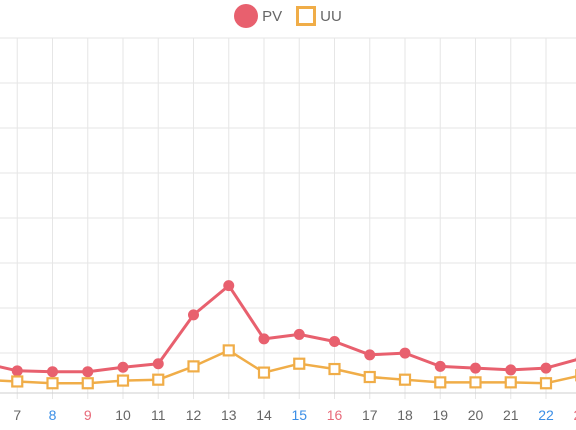  What do you see at coordinates (229, 415) in the screenshot?
I see `x-tick-label: 13` at bounding box center [229, 415].